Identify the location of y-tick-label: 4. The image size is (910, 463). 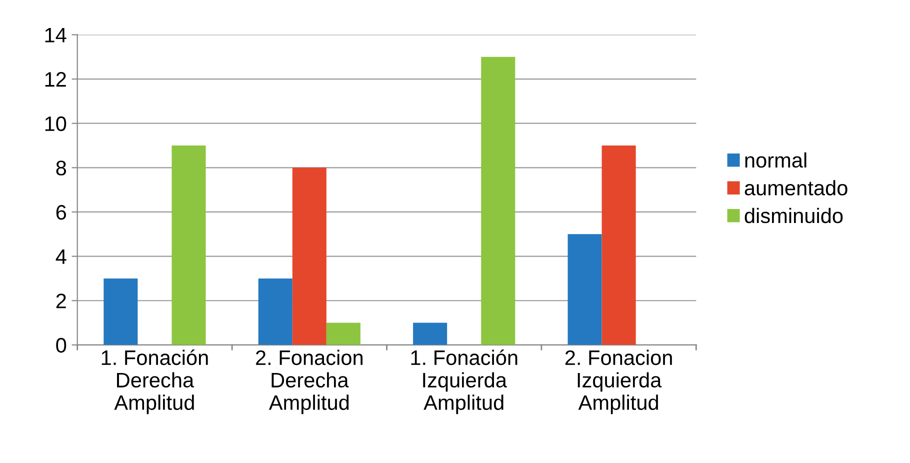
(61, 257).